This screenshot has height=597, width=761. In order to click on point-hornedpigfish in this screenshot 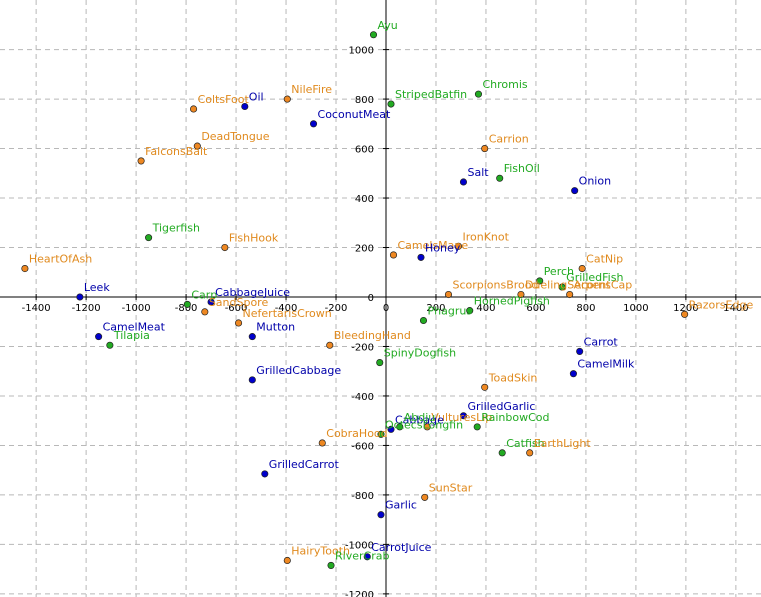, I will do `click(470, 311)`.